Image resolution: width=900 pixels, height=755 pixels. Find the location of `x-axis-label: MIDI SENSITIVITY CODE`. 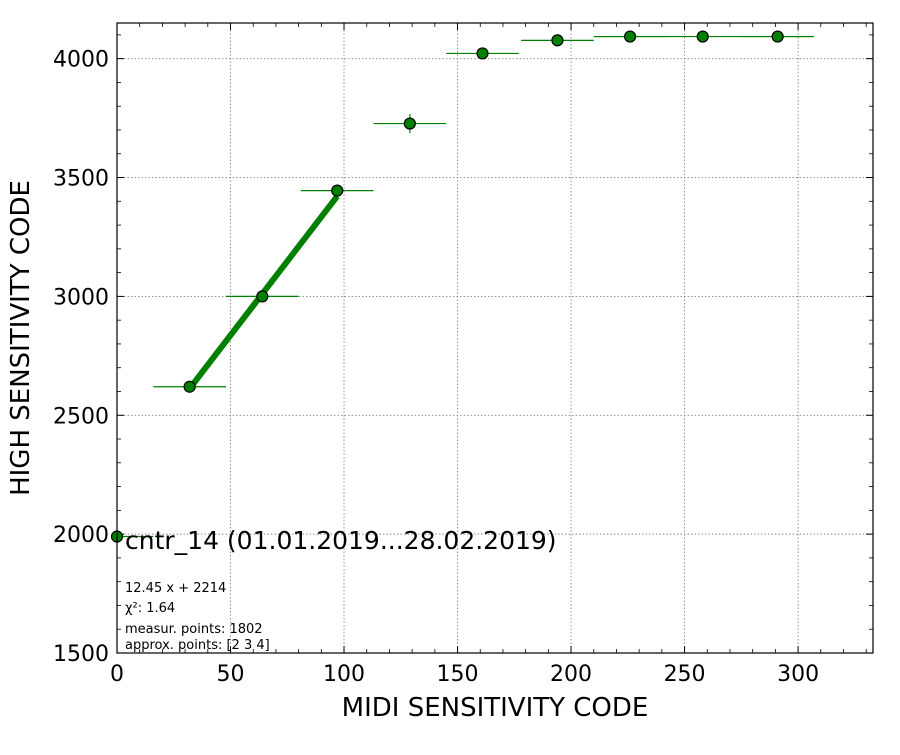

x-axis-label: MIDI SENSITIVITY CODE is located at coordinates (495, 708).